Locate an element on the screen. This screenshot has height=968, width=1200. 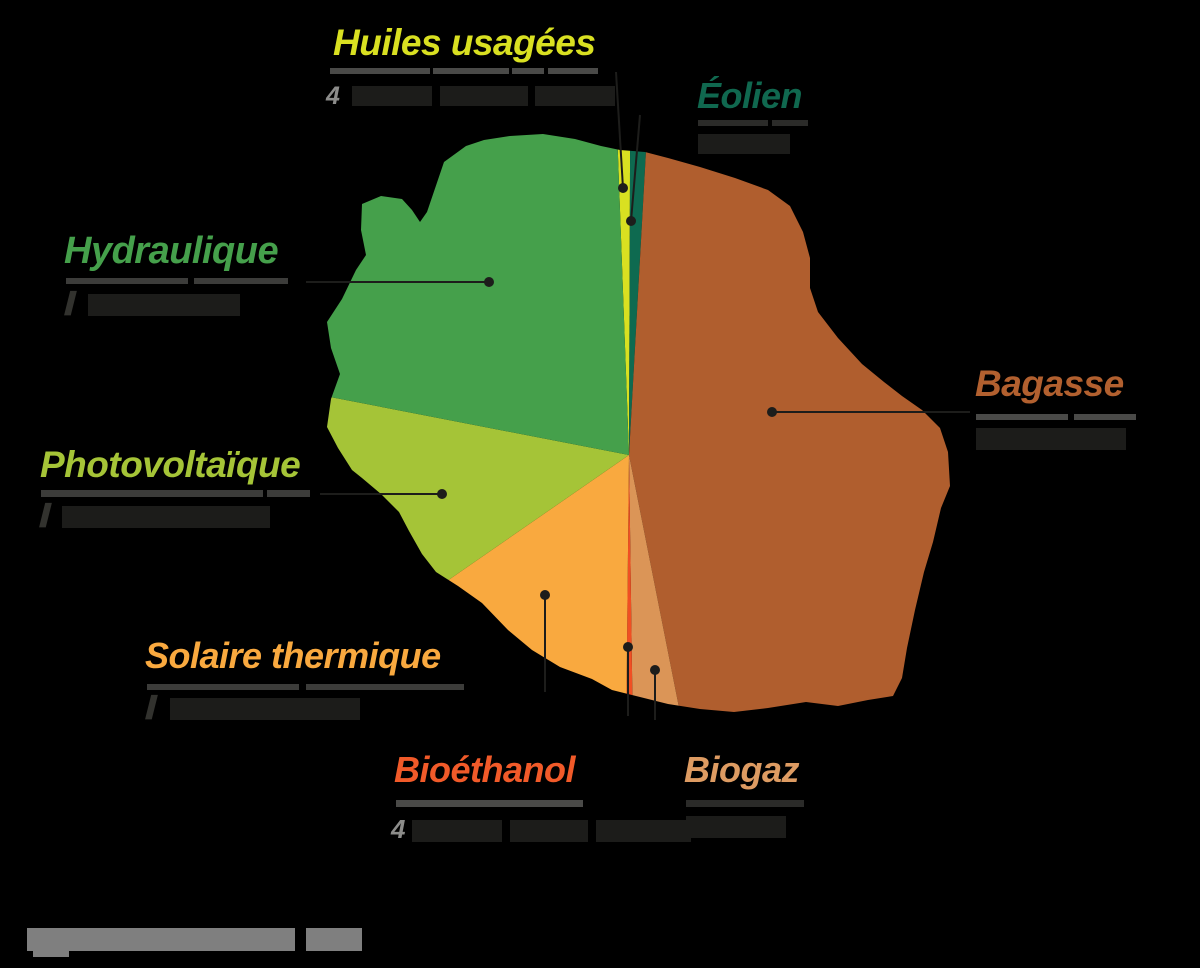
value-lead-glyph-huiles-usagees: 4 is located at coordinates (333, 96).